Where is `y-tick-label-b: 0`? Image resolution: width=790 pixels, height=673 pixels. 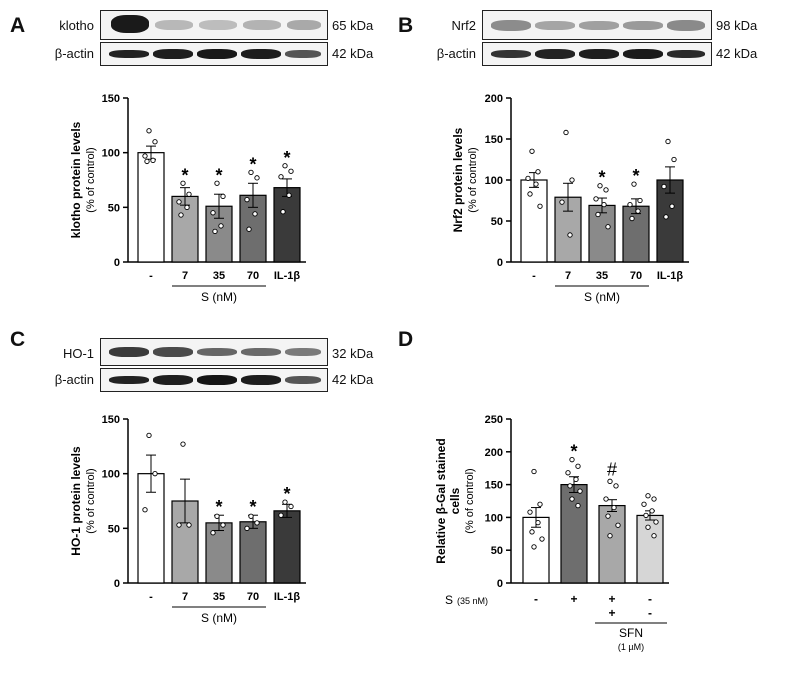 y-tick-label-b: 0 is located at coordinates (500, 263).